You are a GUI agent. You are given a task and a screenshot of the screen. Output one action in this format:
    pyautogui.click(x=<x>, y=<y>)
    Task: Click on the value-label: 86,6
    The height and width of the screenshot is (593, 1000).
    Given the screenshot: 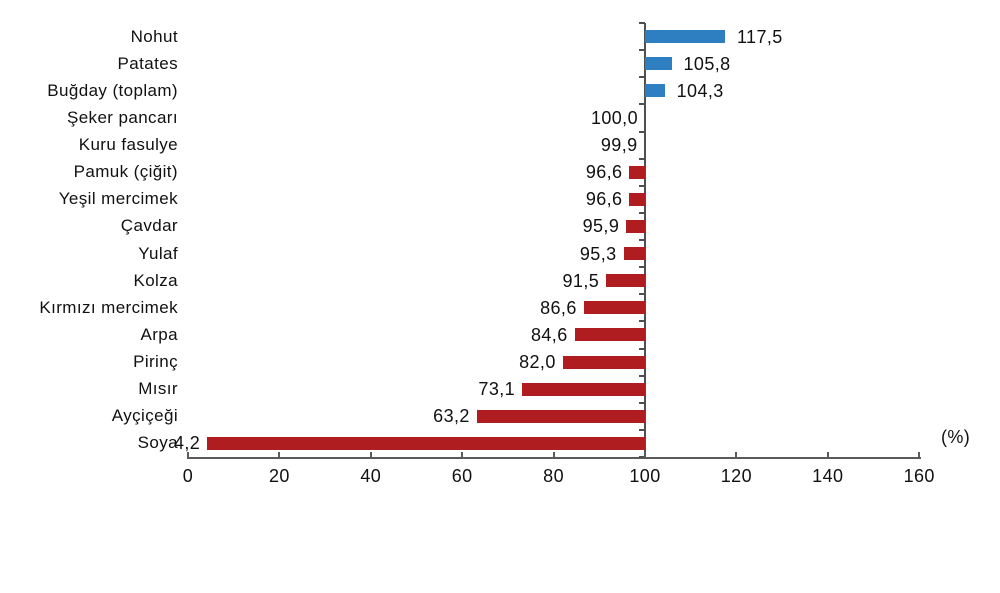 What is the action you would take?
    pyautogui.click(x=558, y=307)
    